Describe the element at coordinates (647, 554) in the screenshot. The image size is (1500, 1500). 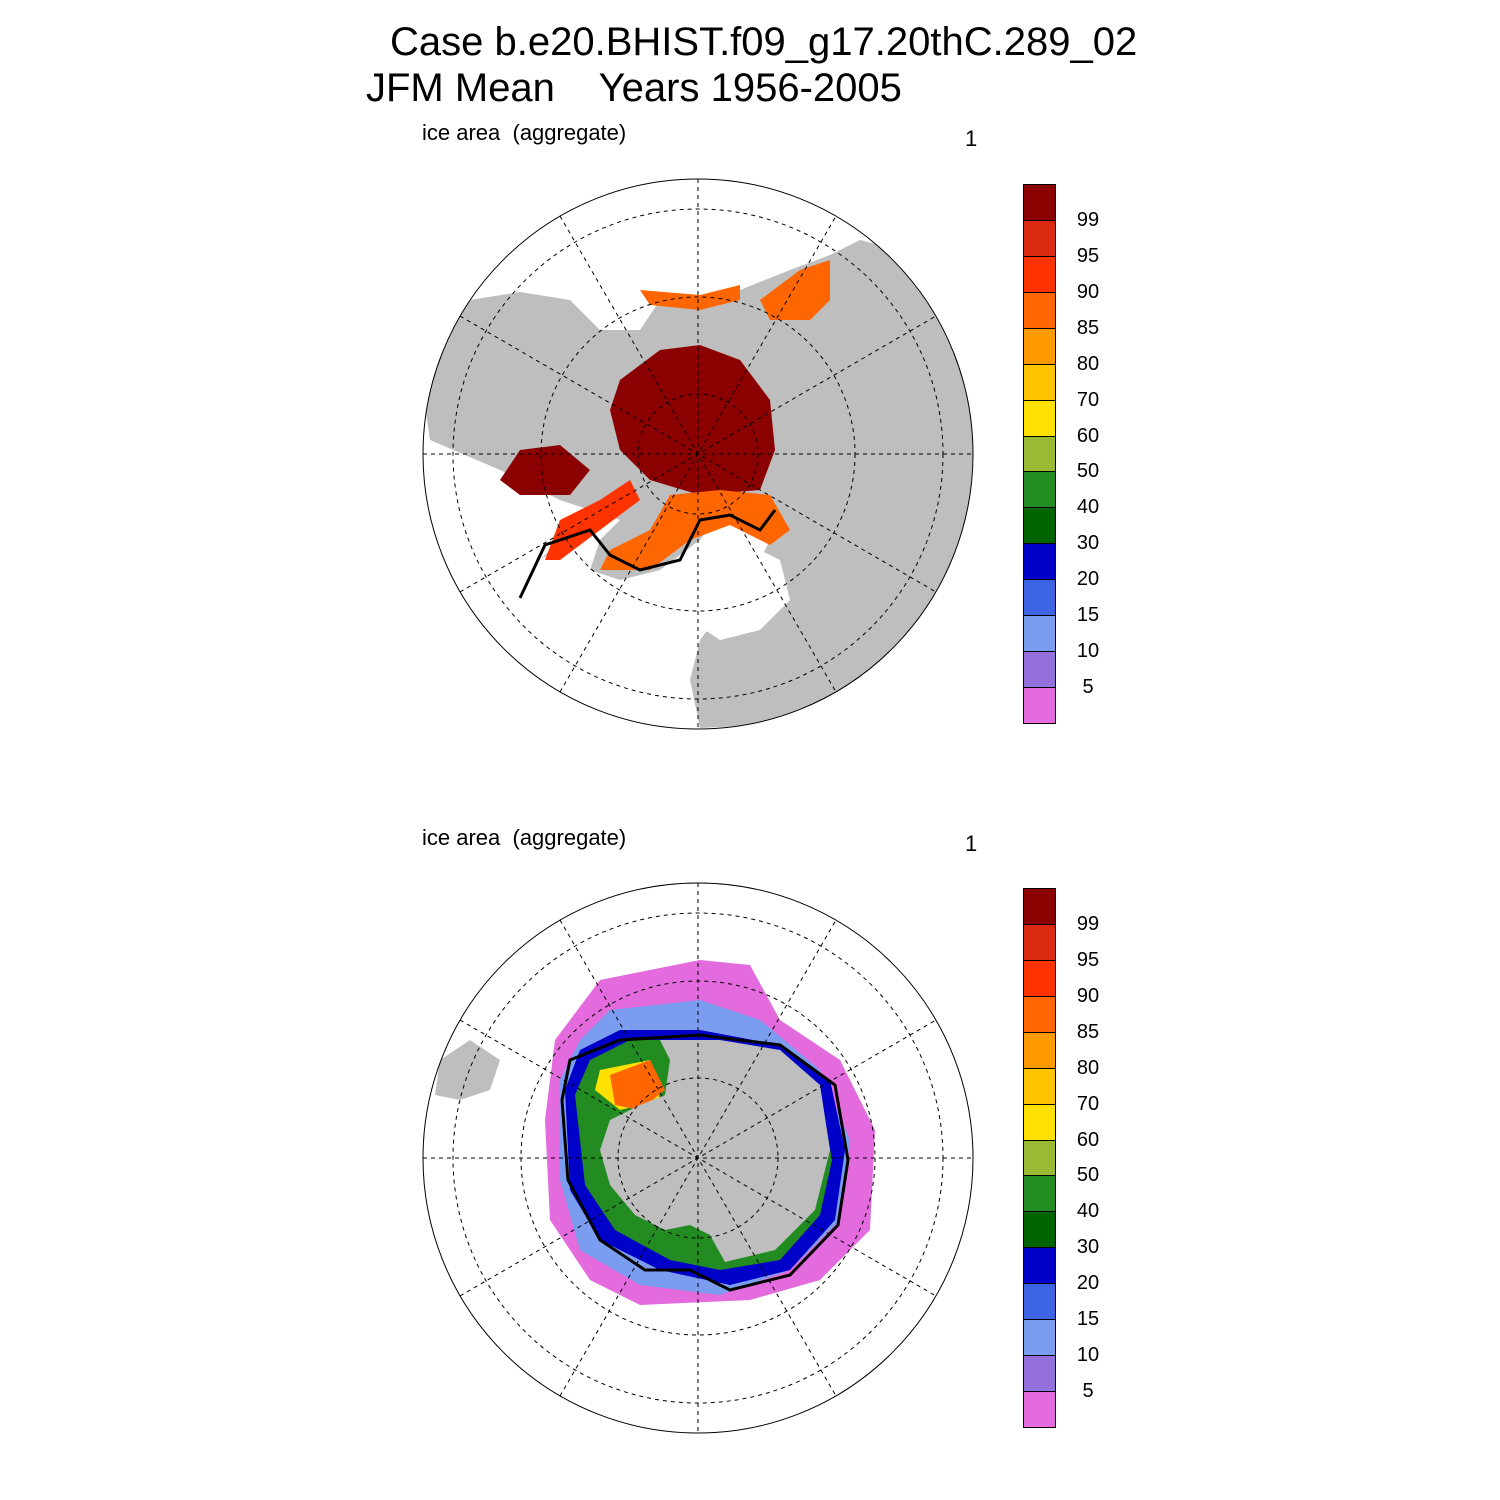
I see `north-ice-extent-line` at that location.